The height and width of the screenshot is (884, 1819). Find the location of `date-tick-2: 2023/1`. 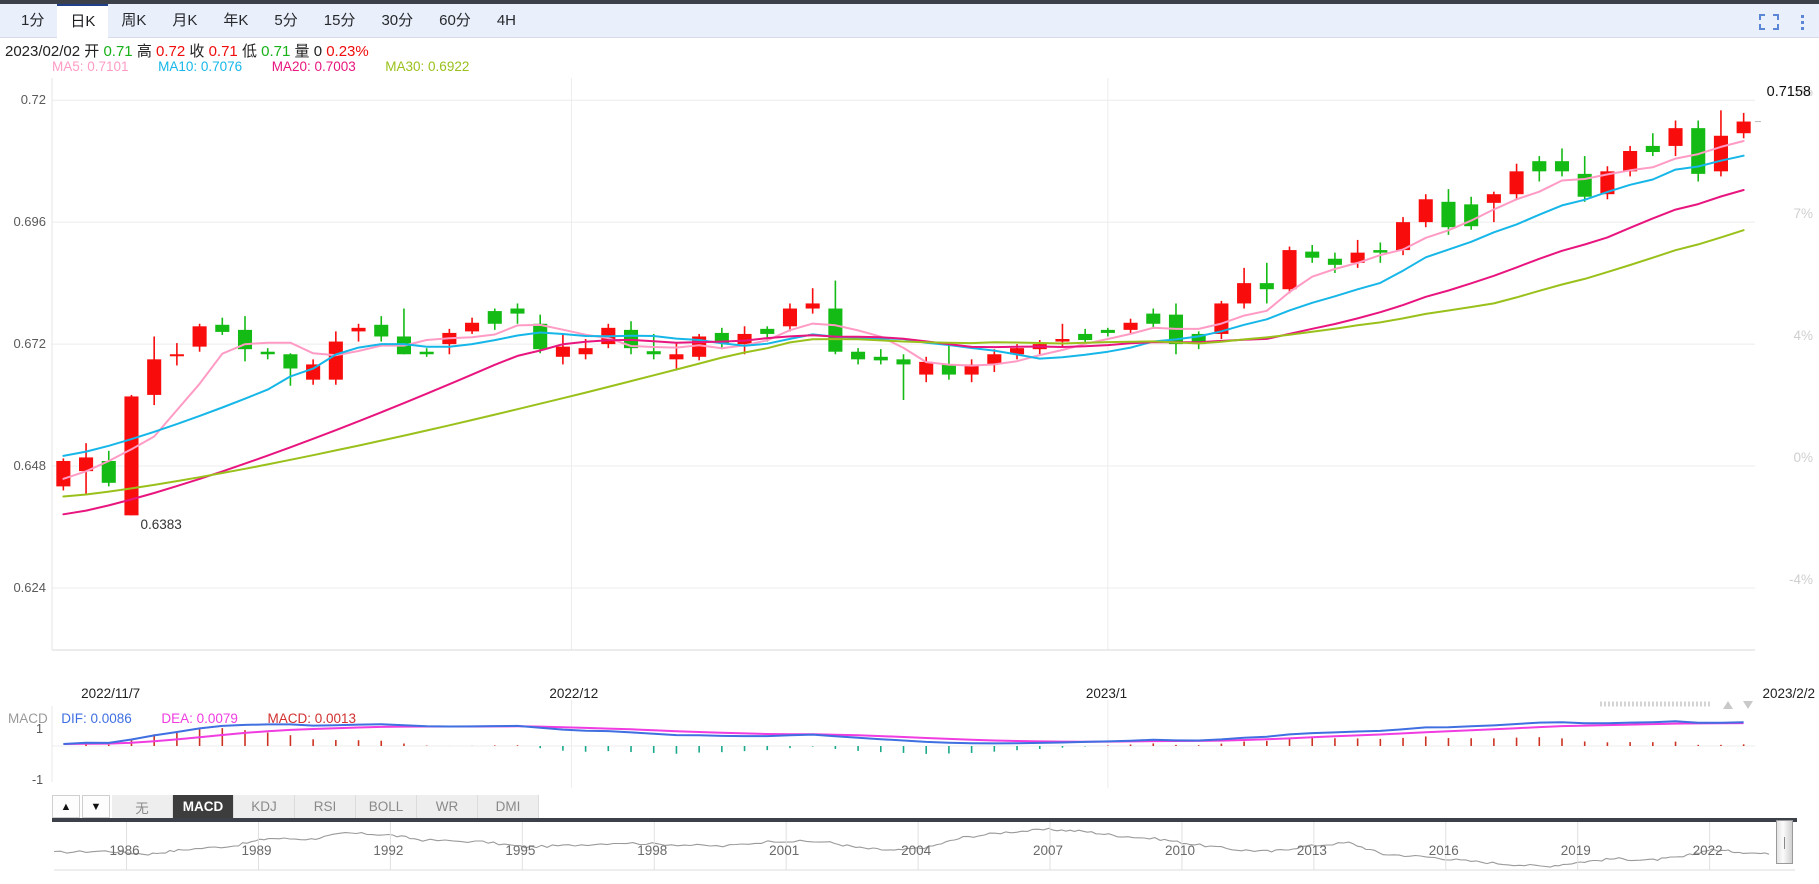

date-tick-2: 2023/1 is located at coordinates (1106, 693).